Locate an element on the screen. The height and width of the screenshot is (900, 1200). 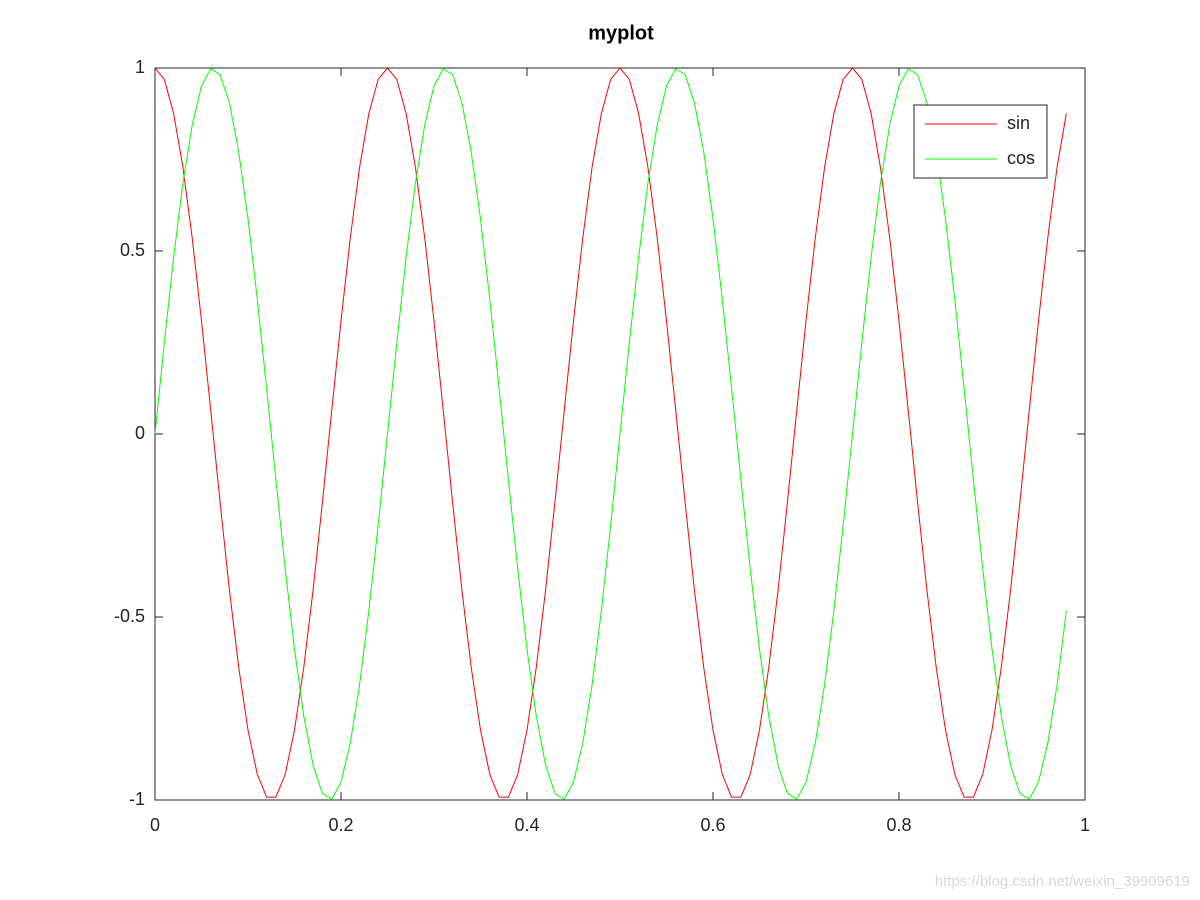
x-tick-label: 0 is located at coordinates (155, 825).